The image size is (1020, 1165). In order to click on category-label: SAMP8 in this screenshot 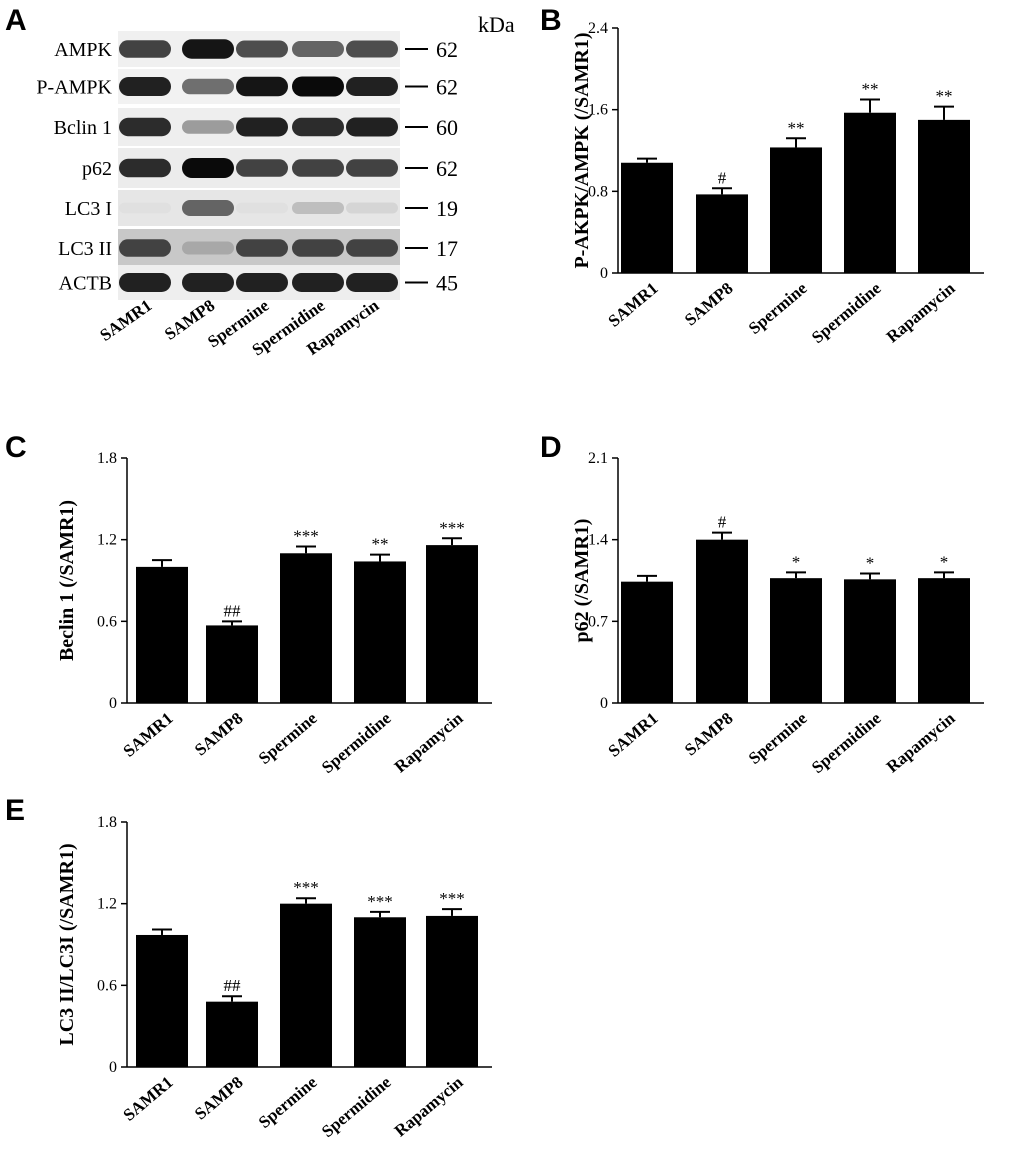, I will do `click(709, 304)`.